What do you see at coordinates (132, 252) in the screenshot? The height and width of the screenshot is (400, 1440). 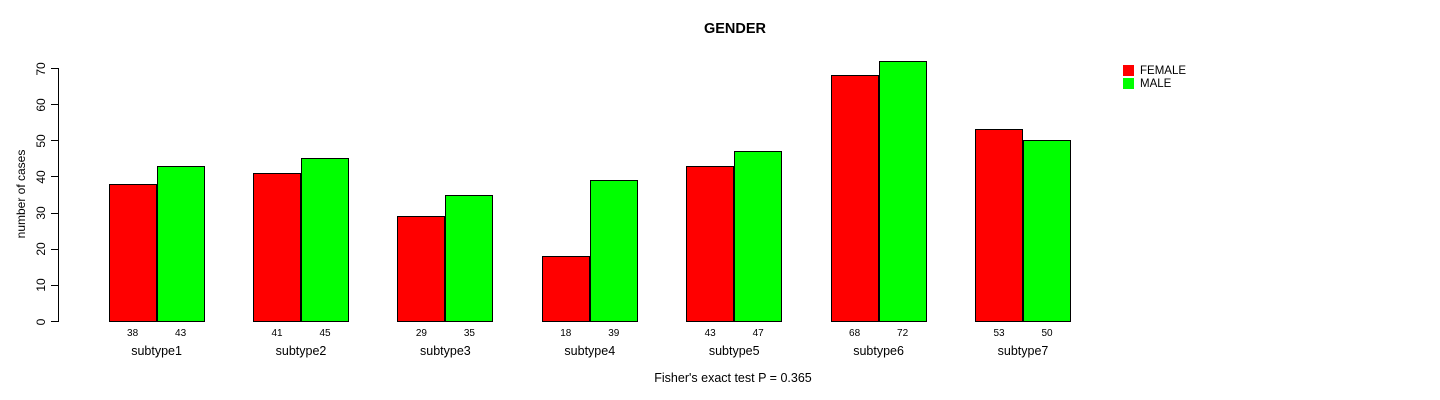 I see `bar-female-subtype1` at bounding box center [132, 252].